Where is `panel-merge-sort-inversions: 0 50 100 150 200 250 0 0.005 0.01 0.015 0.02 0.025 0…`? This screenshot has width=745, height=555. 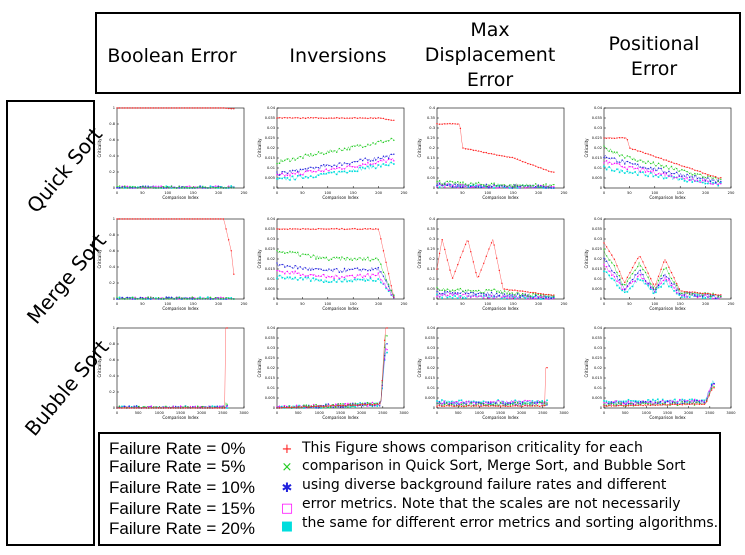 panel-merge-sort-inversions: 0 50 100 150 200 250 0 0.005 0.01 0.015 0.02 0.025 0… is located at coordinates (332, 264).